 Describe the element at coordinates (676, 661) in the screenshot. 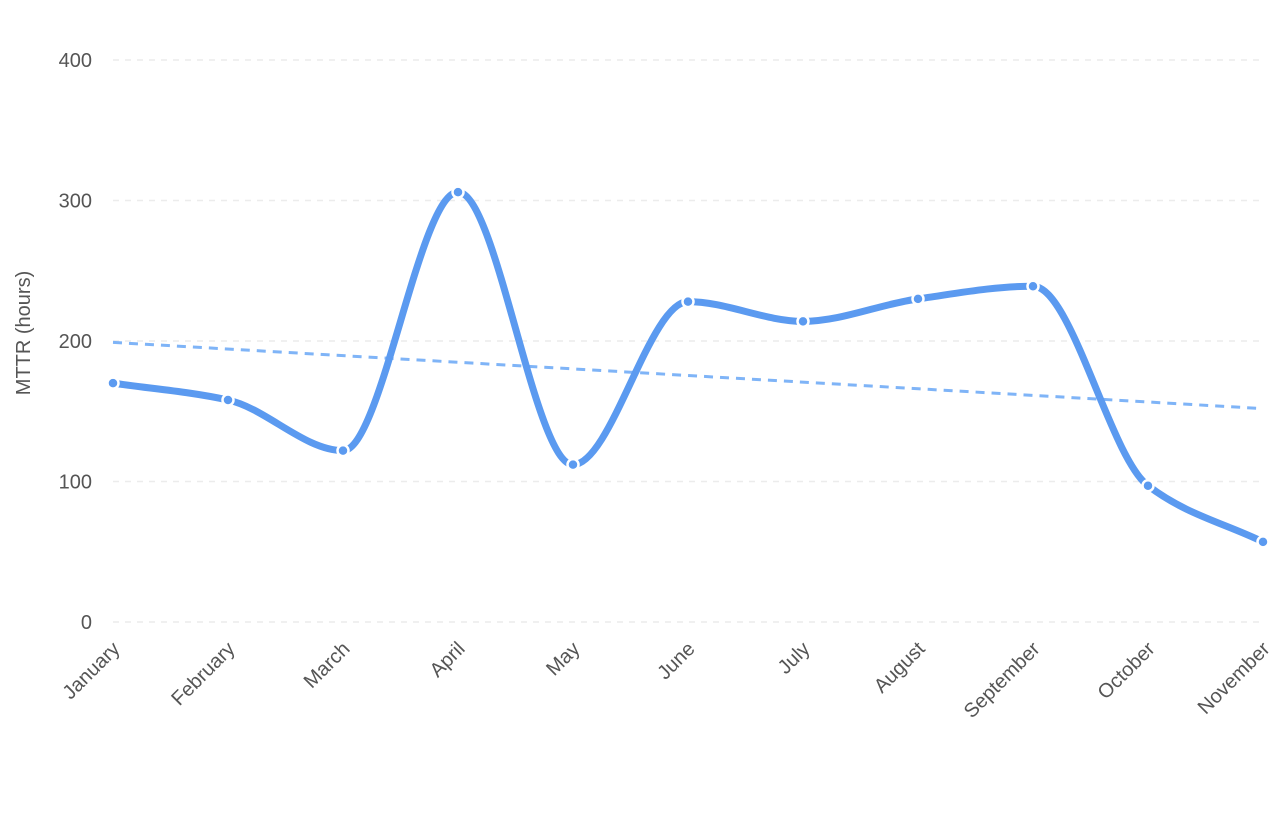

I see `x-tick-label: June` at that location.